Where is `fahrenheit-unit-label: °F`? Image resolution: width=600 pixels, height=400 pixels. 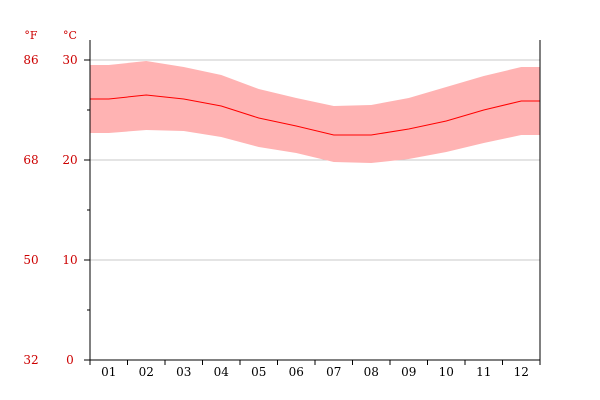 fahrenheit-unit-label: °F is located at coordinates (31, 35).